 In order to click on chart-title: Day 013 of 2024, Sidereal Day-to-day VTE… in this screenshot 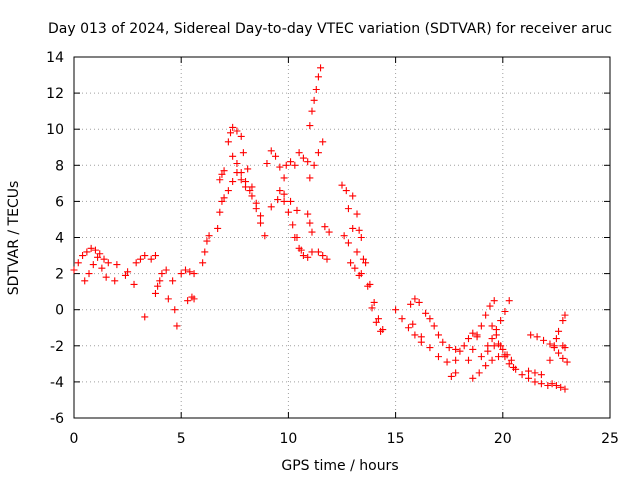, I will do `click(330, 29)`.